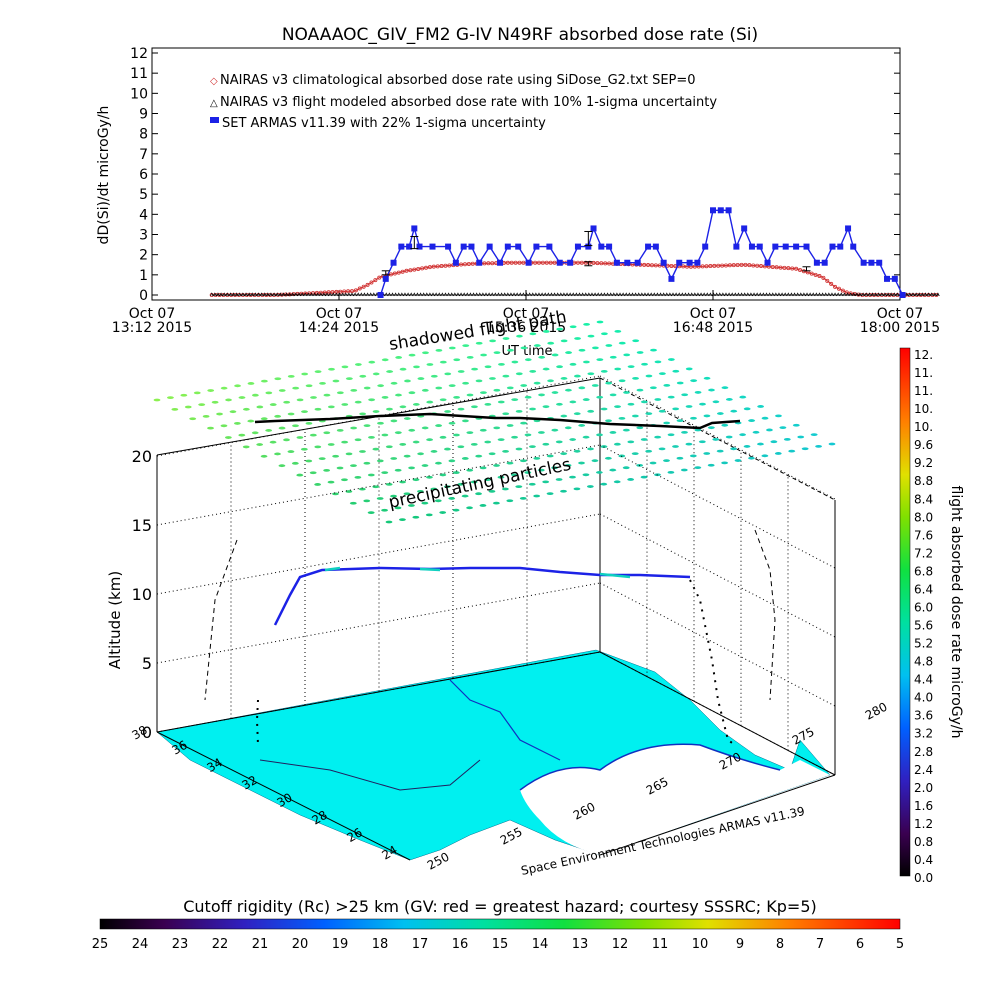 The image size is (1000, 1000). What do you see at coordinates (923, 806) in the screenshot?
I see `right-colorbar-tick: 1.6` at bounding box center [923, 806].